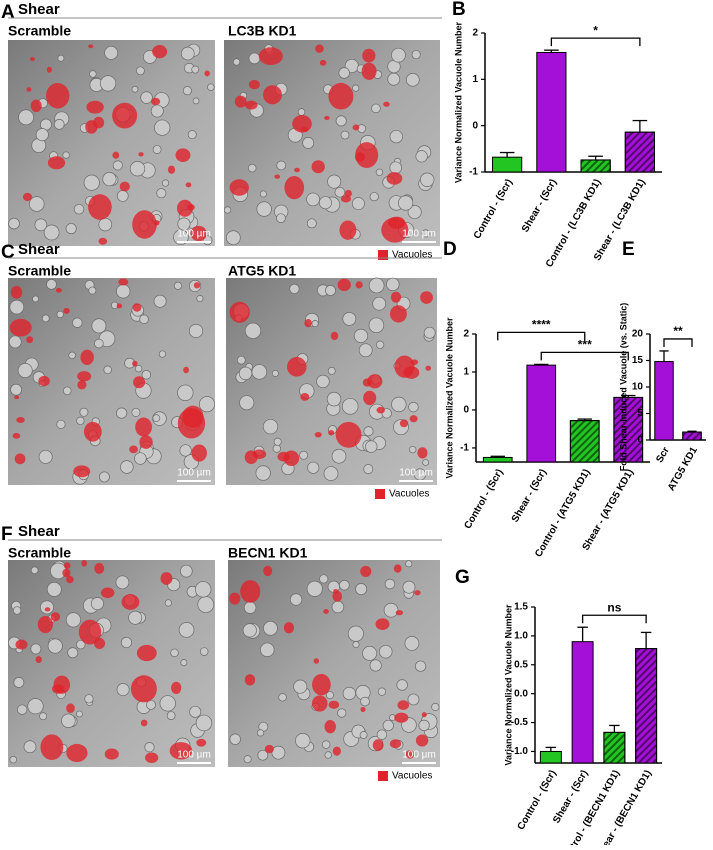 The width and height of the screenshot is (713, 850). I want to click on x-tick-label: ATG5 KD1, so click(683, 469).